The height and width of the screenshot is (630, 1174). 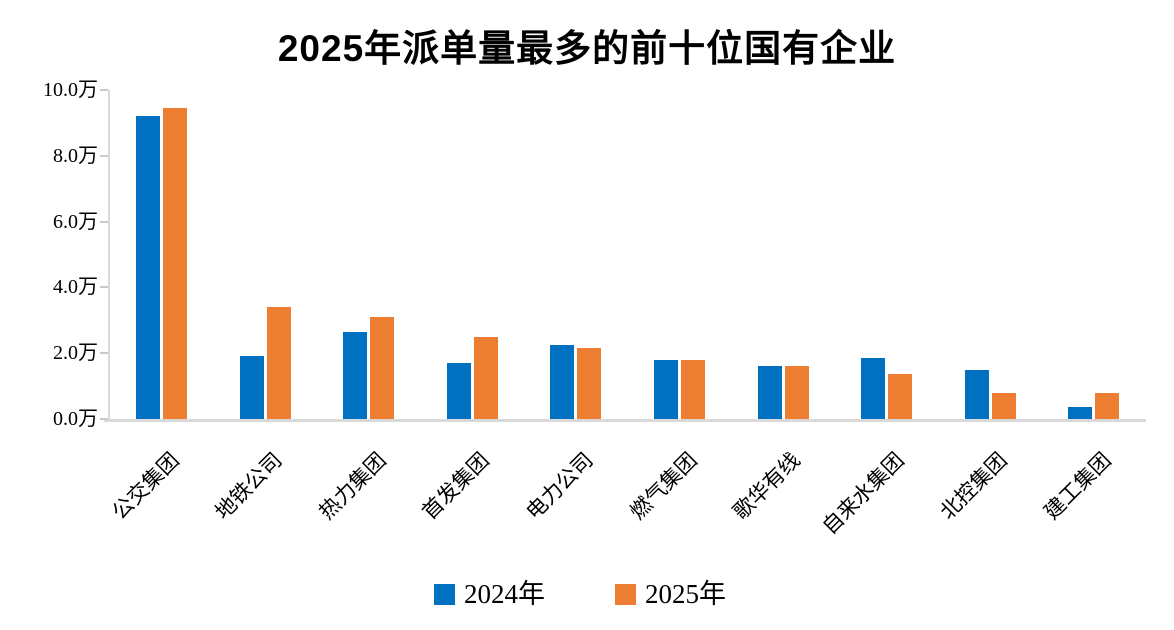 I want to click on bar-2024年-地铁公司, so click(x=251, y=387).